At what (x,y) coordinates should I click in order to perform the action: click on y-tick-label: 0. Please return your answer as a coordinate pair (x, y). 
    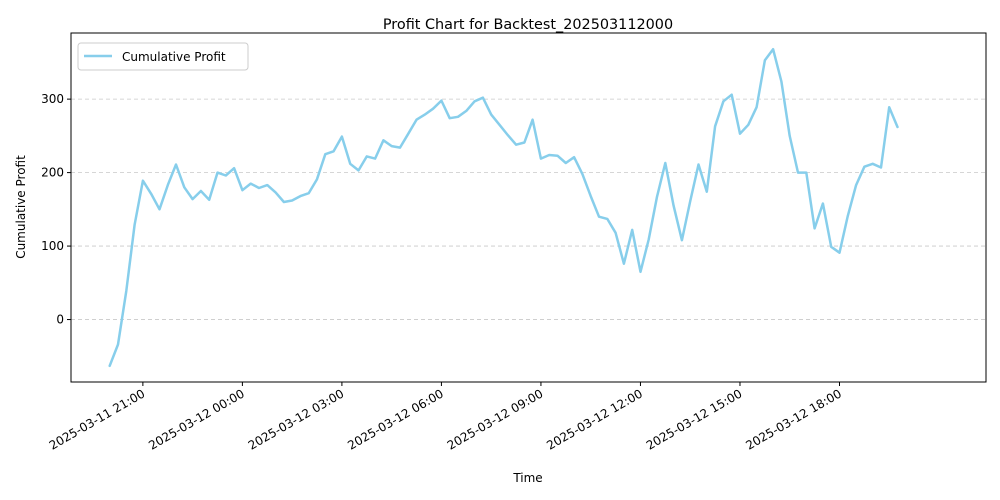
    Looking at the image, I should click on (60, 320).